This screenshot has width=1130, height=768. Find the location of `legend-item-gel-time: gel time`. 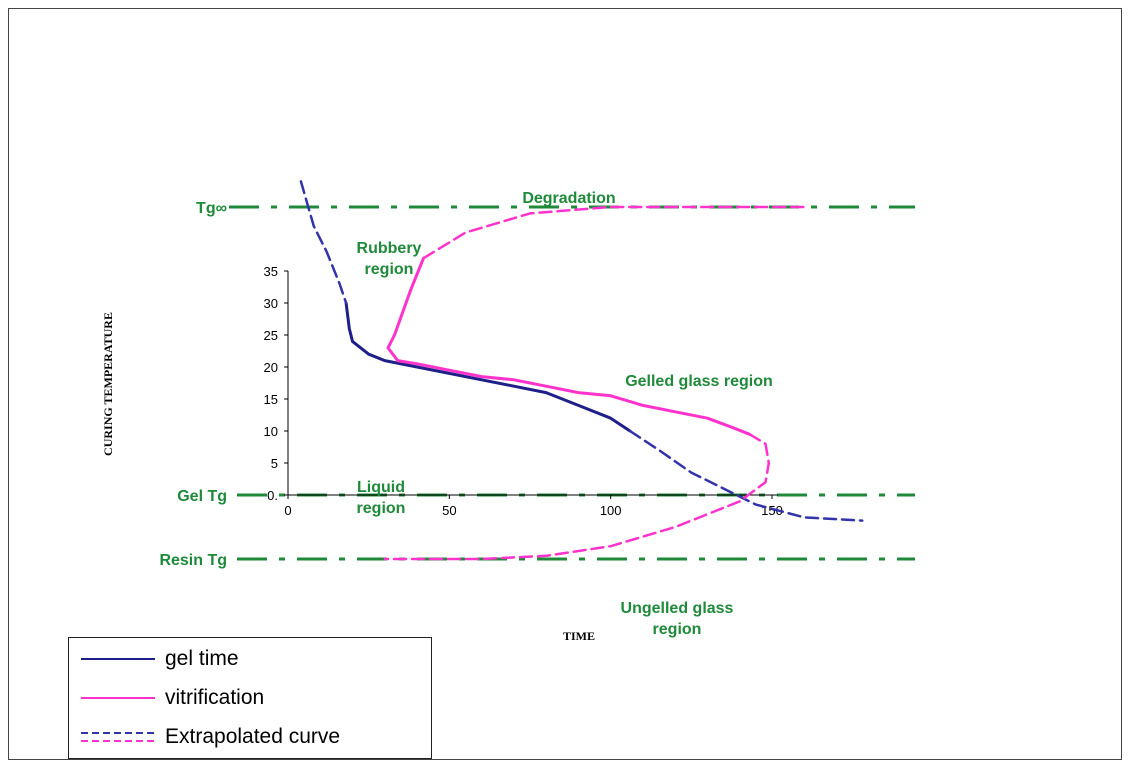

legend-item-gel-time: gel time is located at coordinates (159, 659).